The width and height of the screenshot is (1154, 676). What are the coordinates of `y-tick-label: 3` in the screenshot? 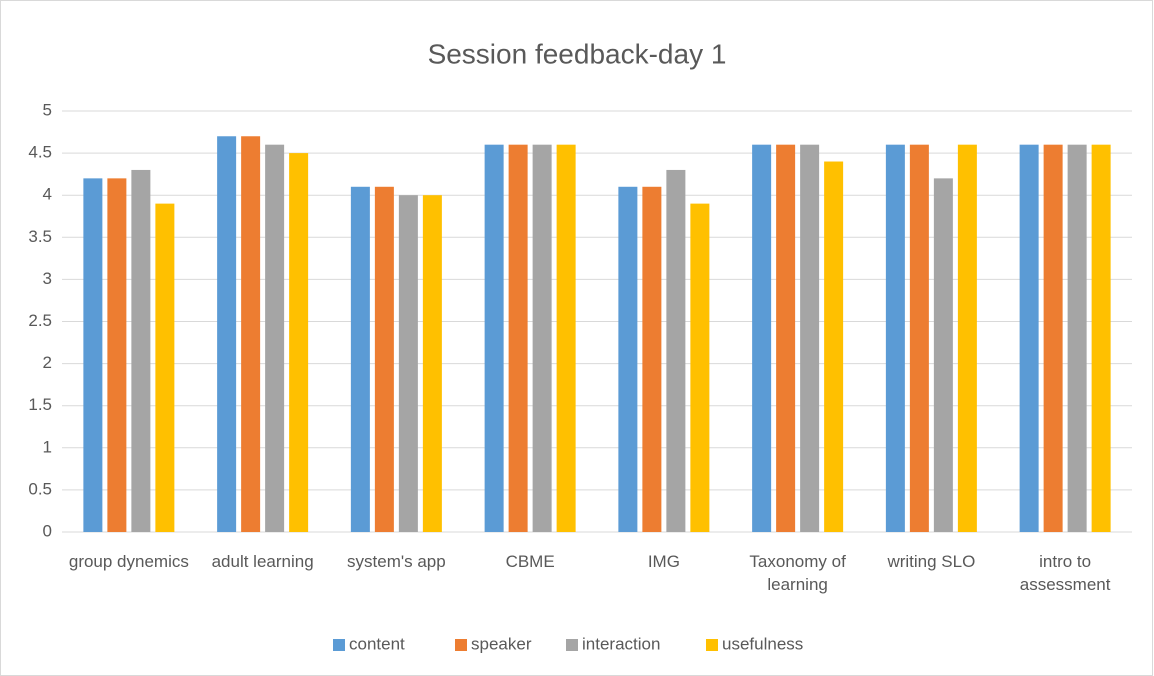 It's located at (47, 278).